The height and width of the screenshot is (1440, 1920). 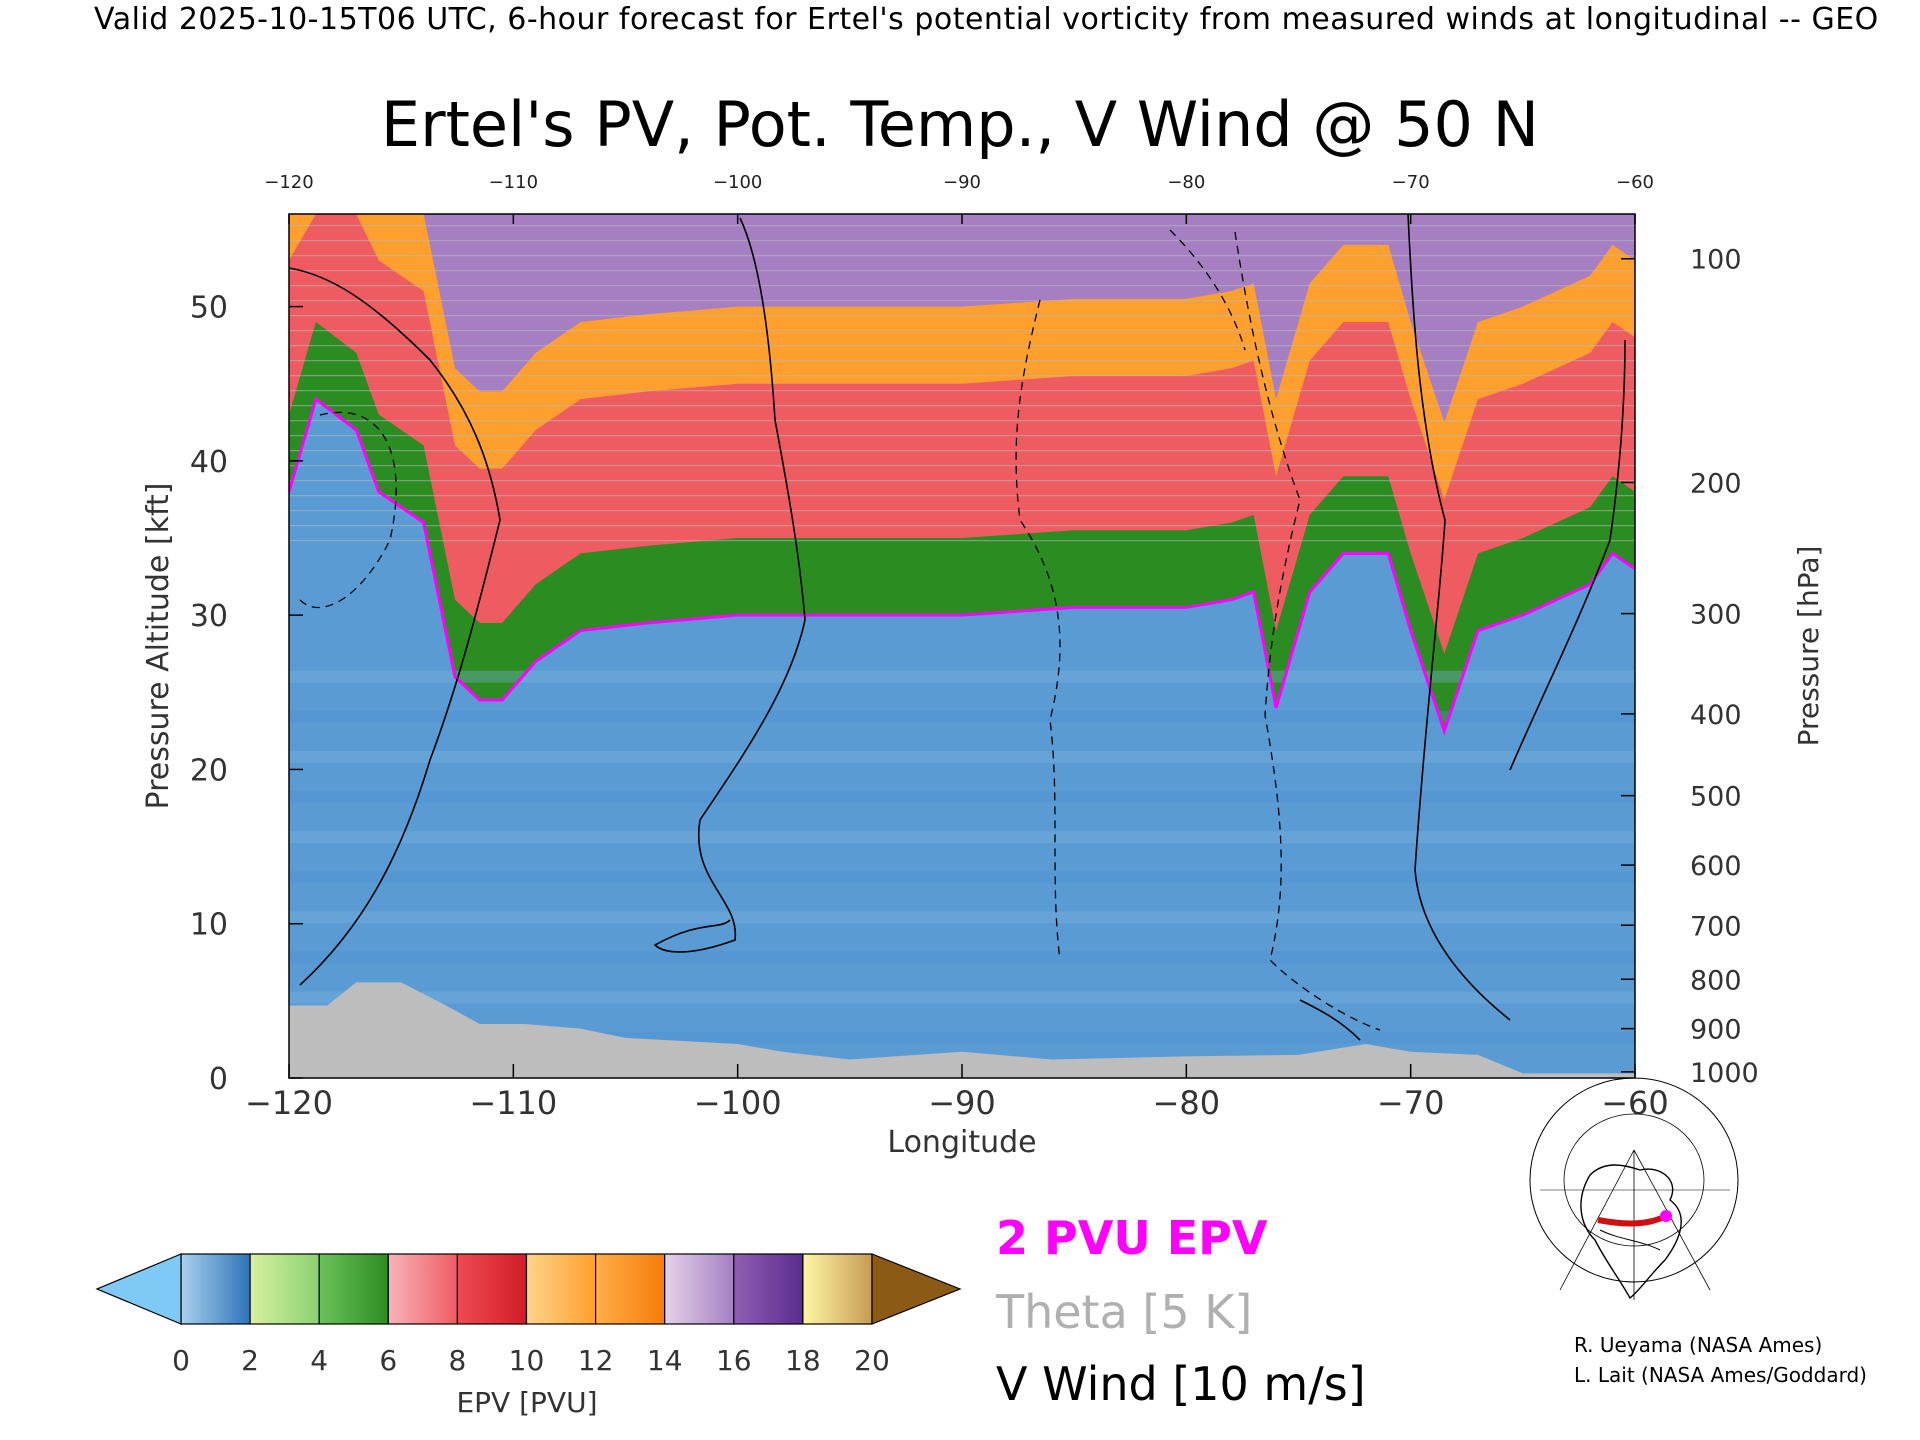 What do you see at coordinates (1716, 866) in the screenshot?
I see `pressure-tick-label: 600` at bounding box center [1716, 866].